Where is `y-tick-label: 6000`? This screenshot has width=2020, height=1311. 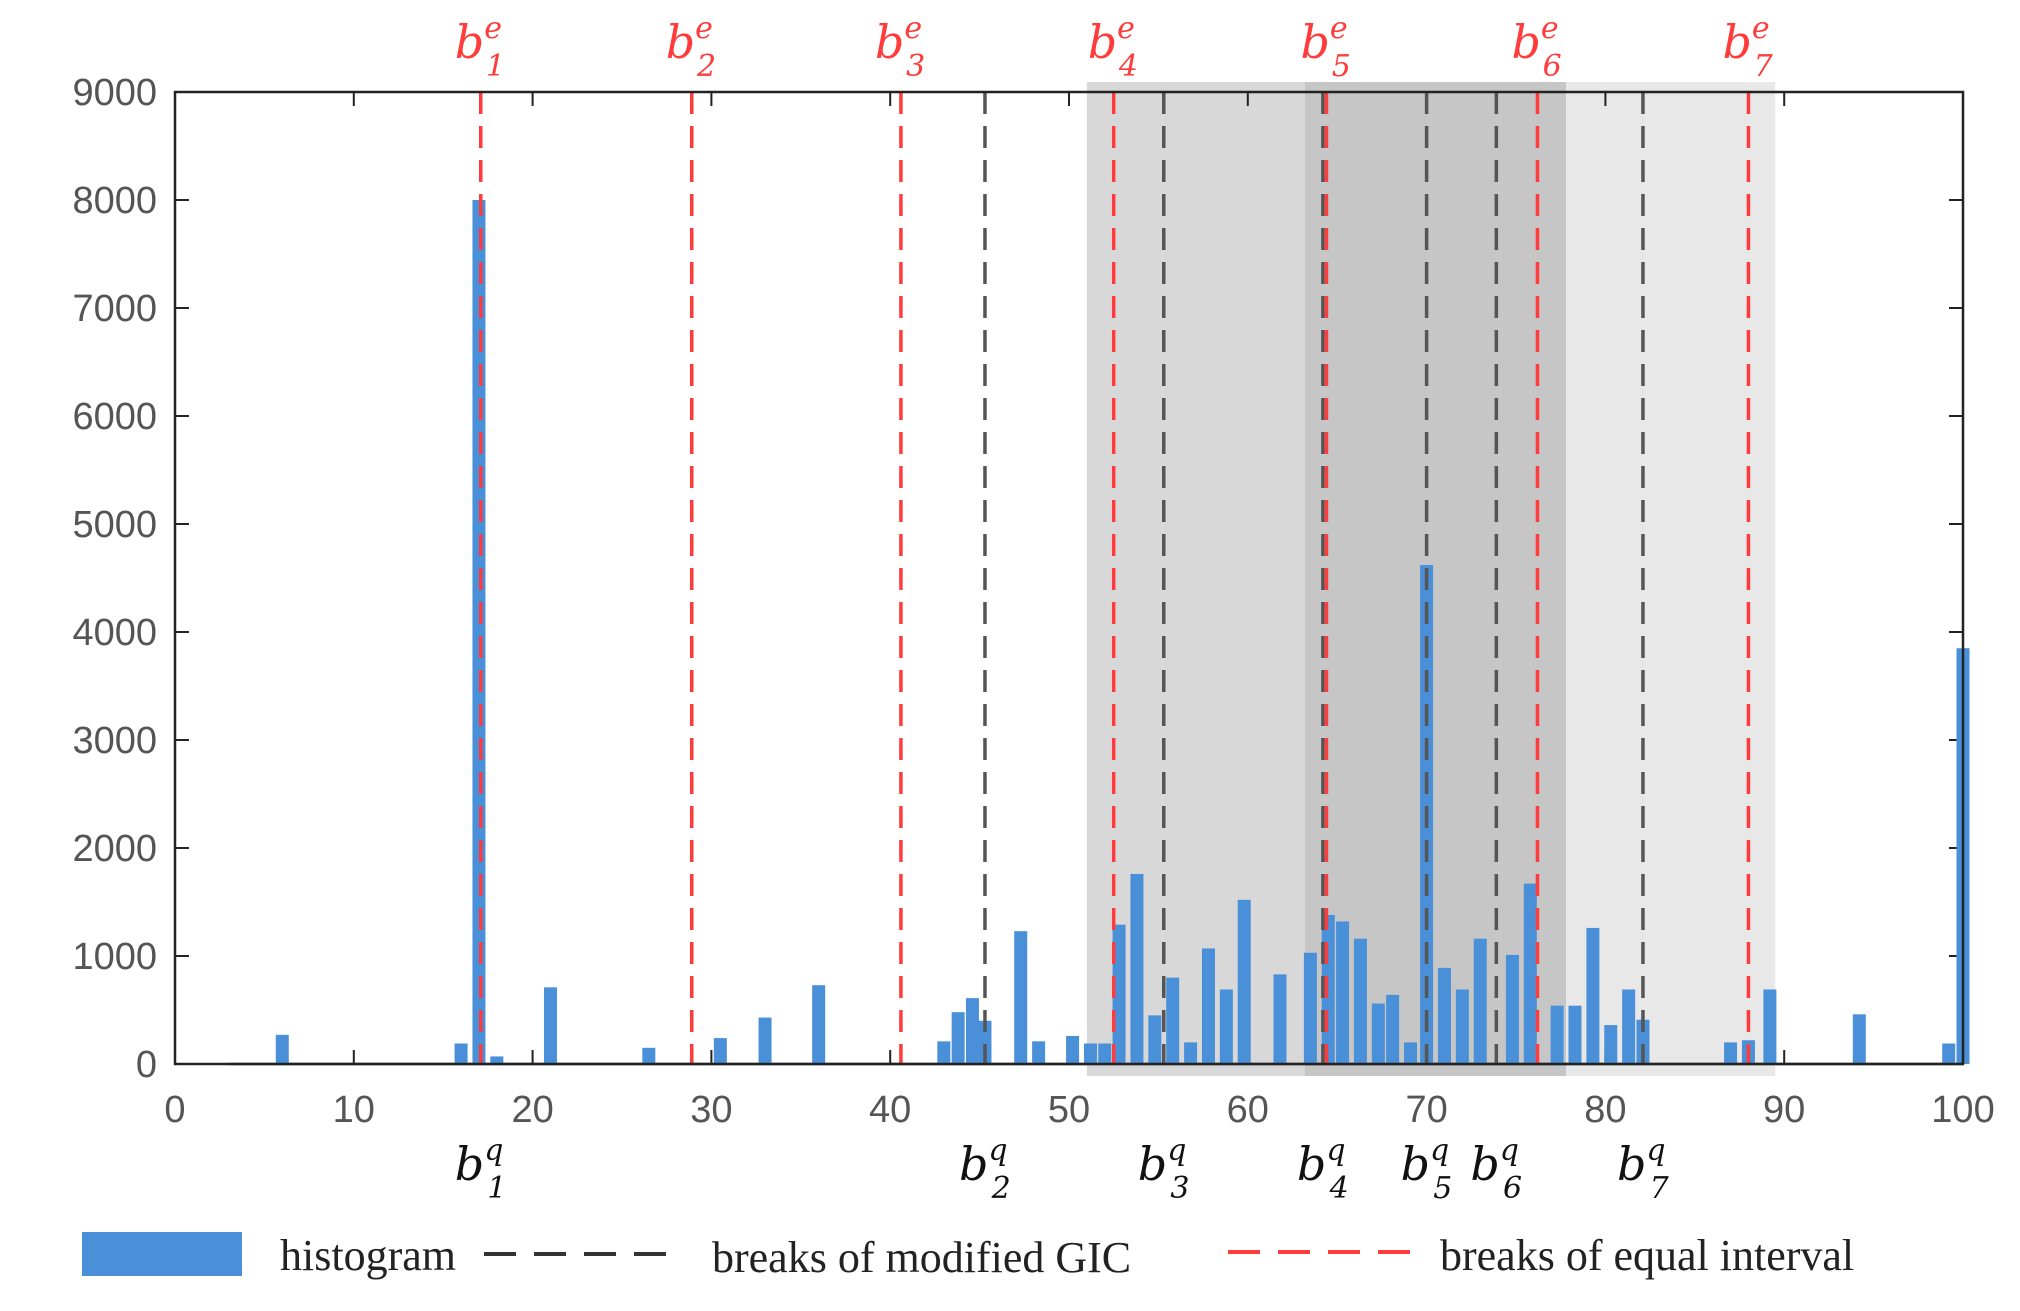 y-tick-label: 6000 is located at coordinates (114, 417).